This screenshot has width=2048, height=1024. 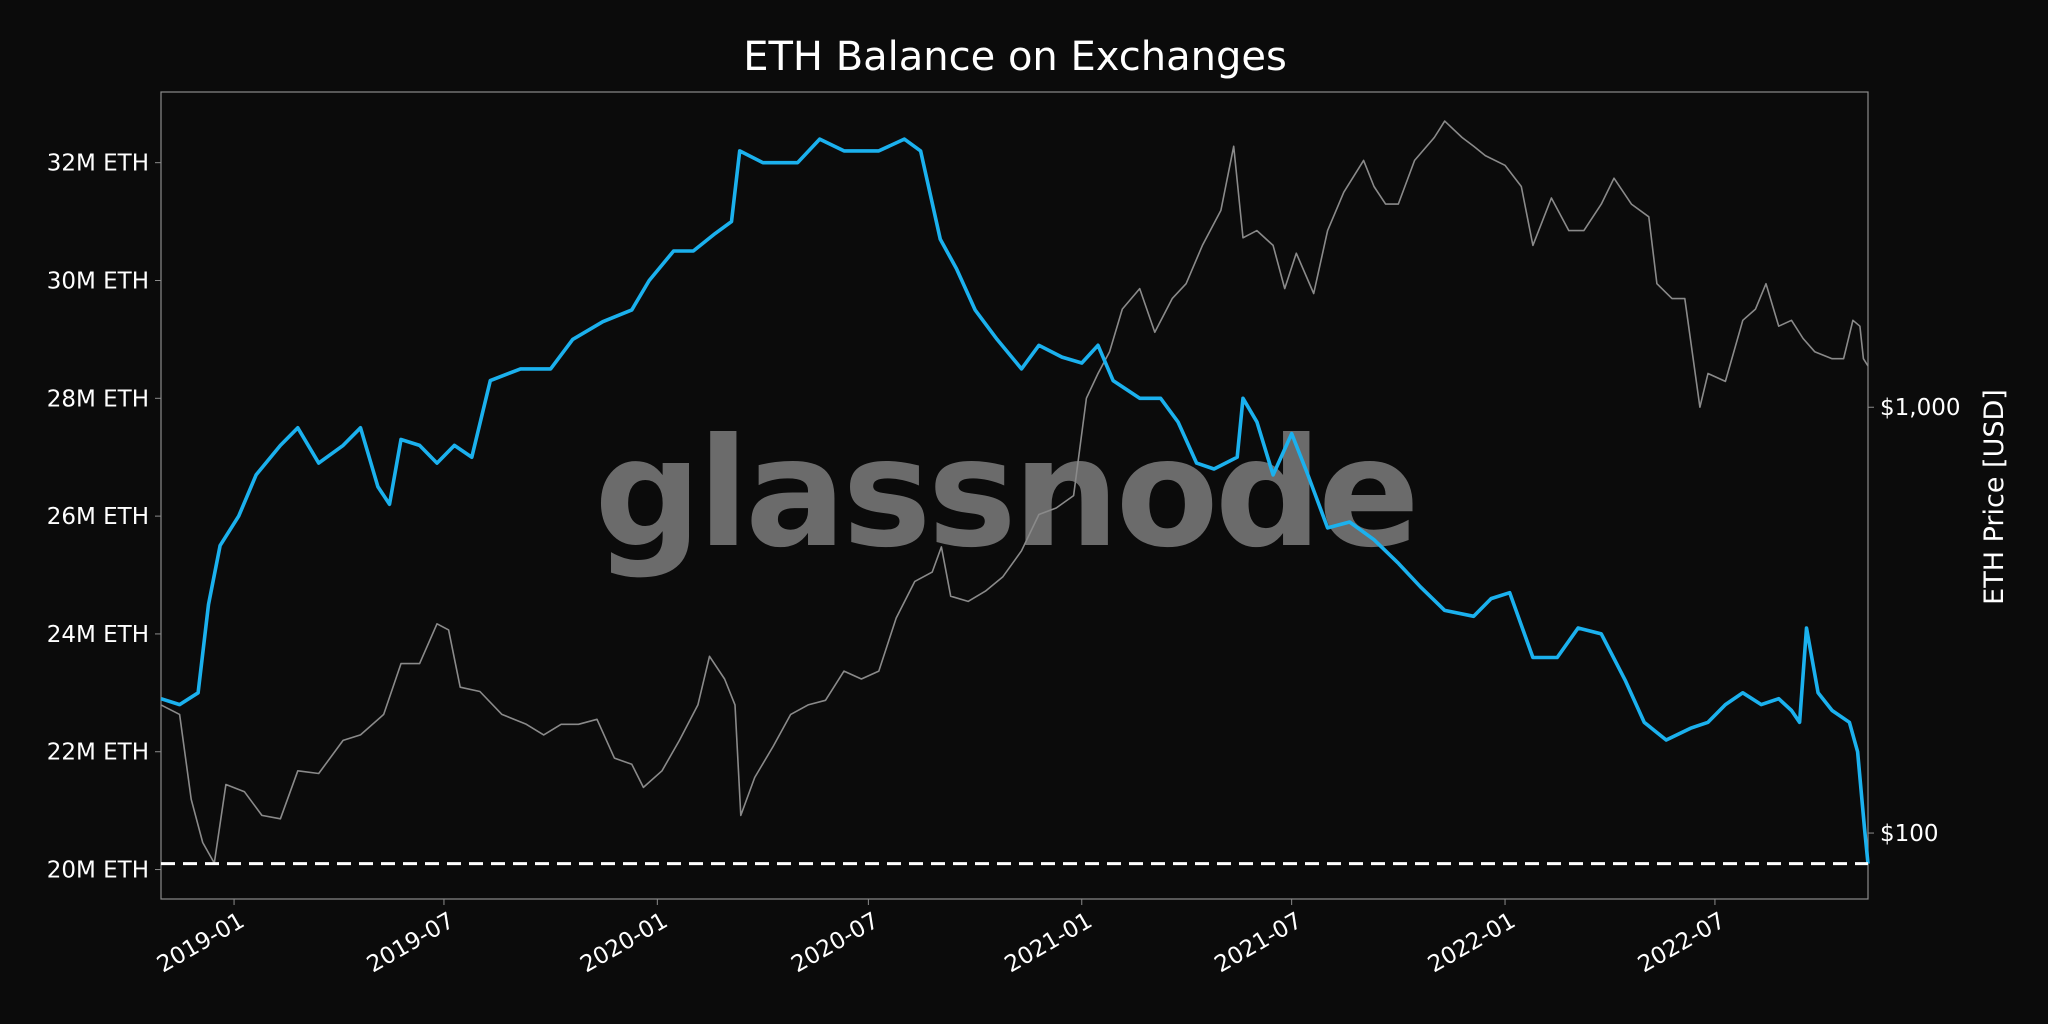 I want to click on right-tick-label: $100, so click(x=1909, y=834).